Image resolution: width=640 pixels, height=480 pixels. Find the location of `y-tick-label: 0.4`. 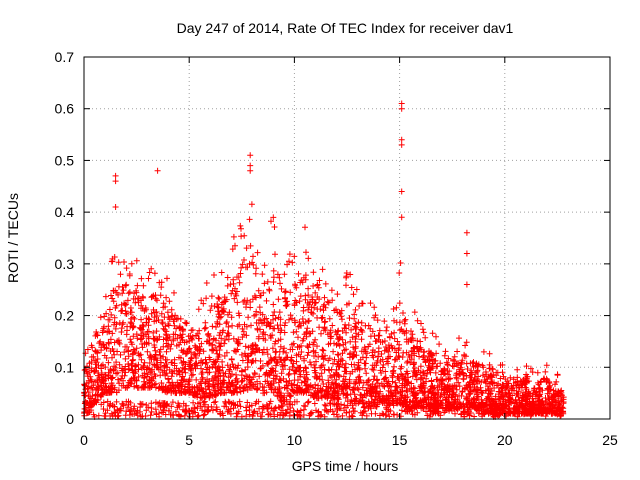

y-tick-label: 0.4 is located at coordinates (65, 212).